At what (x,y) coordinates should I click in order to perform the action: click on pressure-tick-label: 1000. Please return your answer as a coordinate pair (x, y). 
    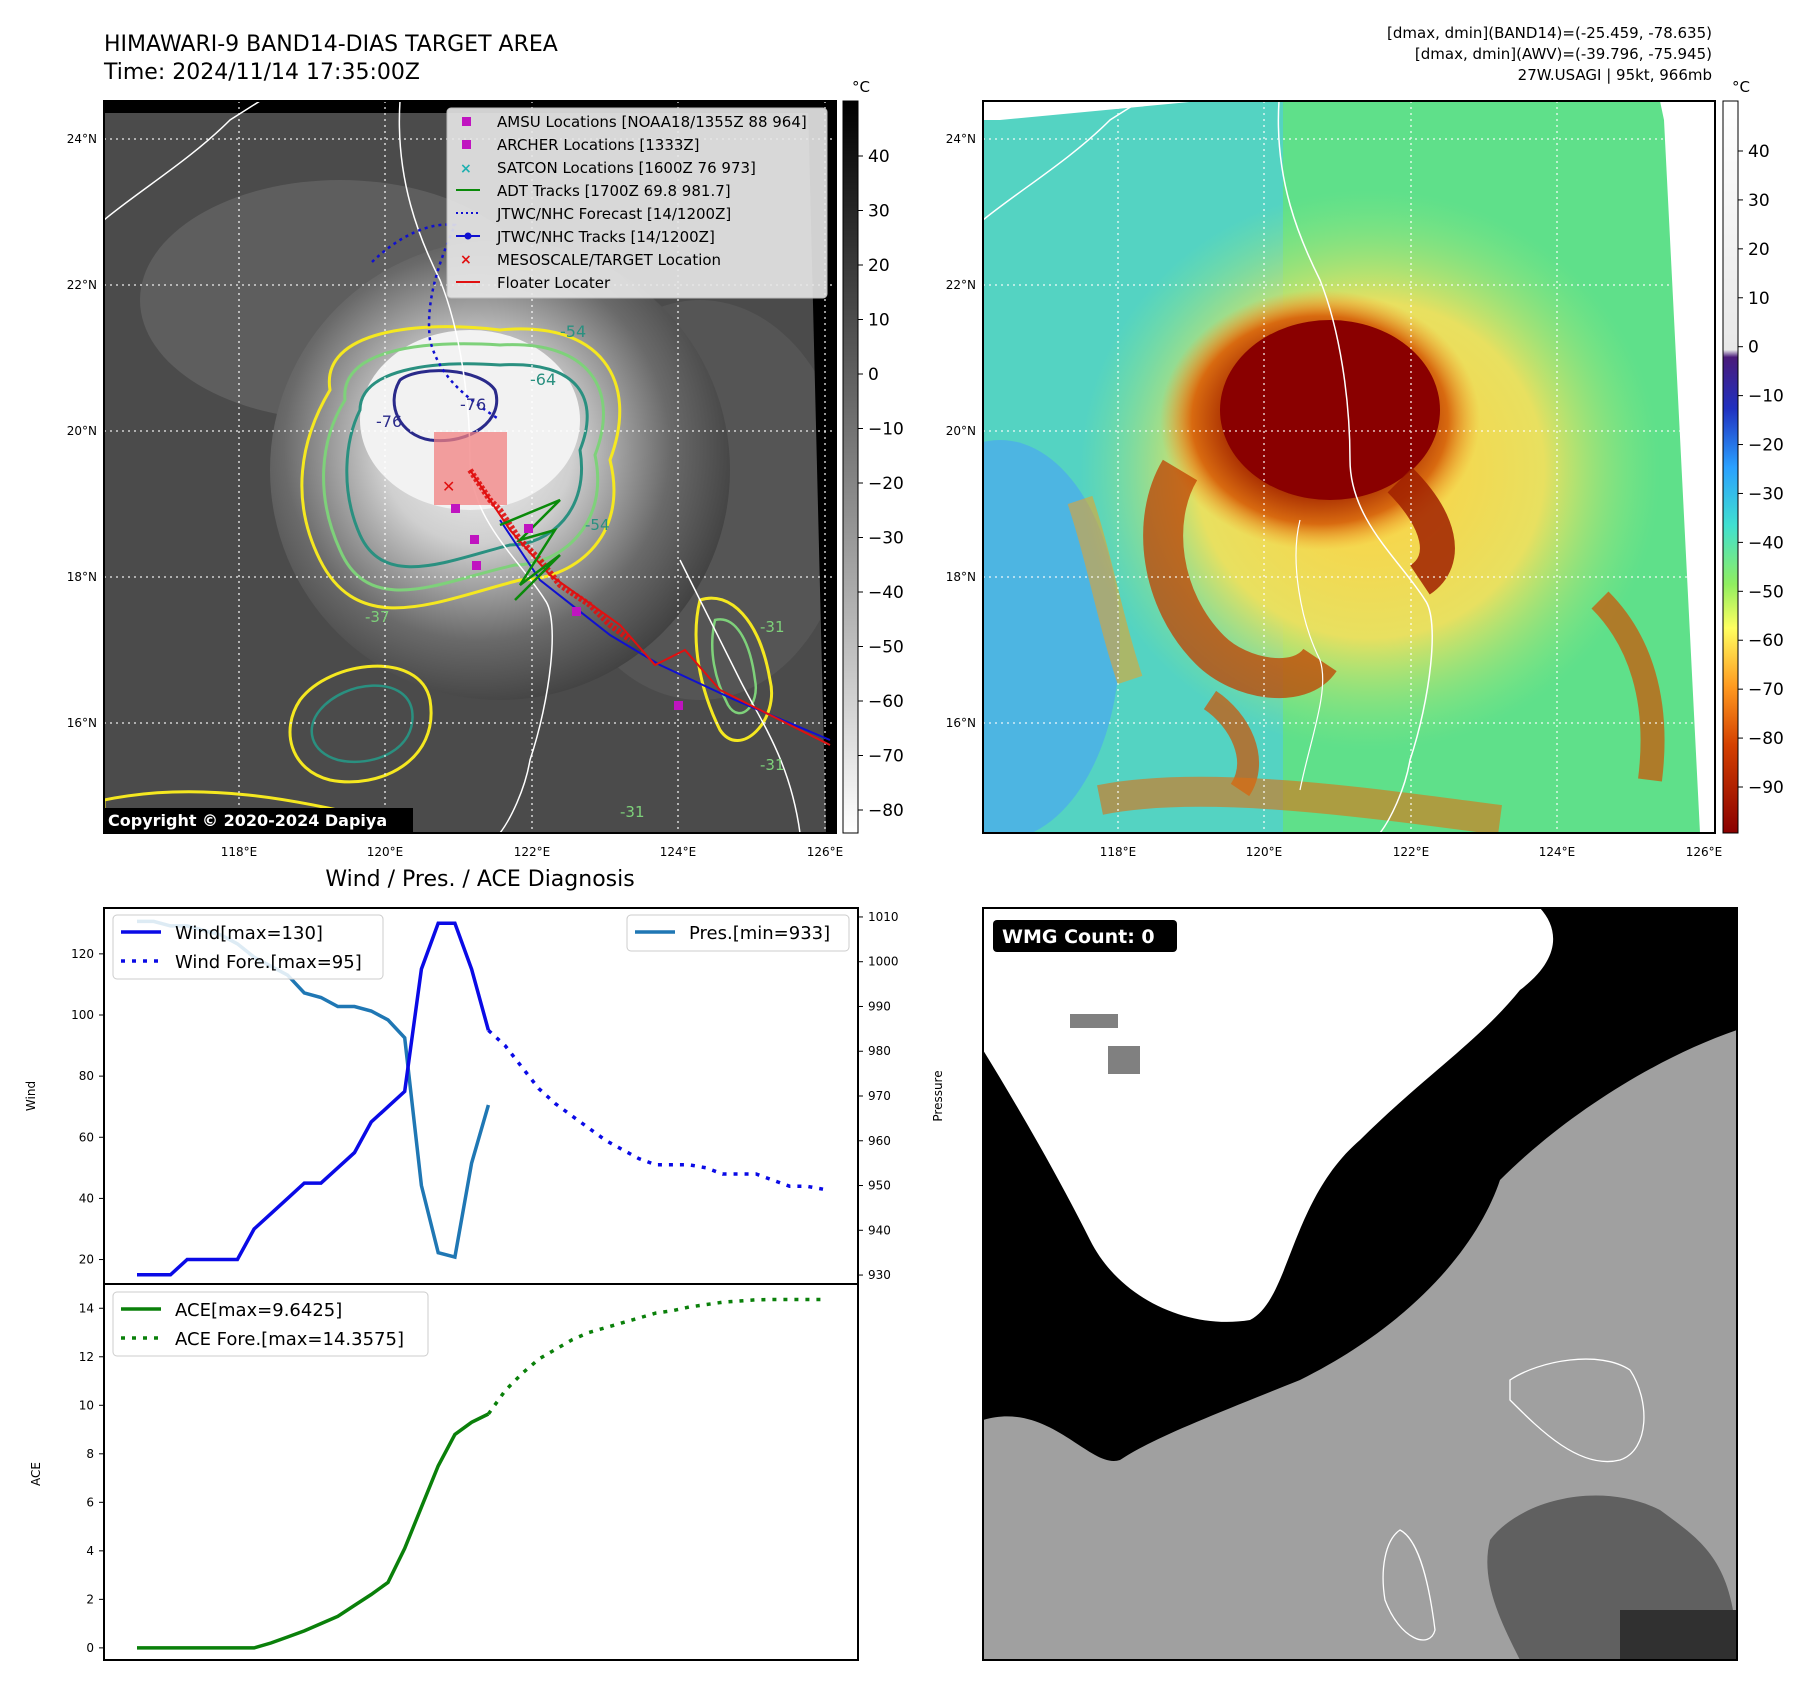
    Looking at the image, I should click on (883, 962).